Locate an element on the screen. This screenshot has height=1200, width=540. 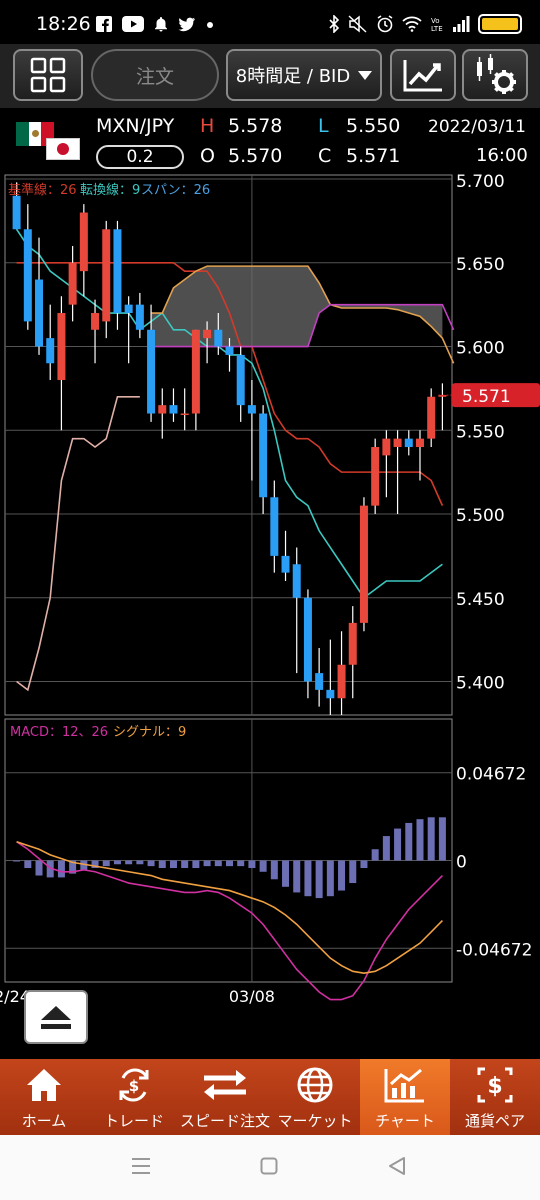
eject-icon is located at coordinates (56, 1012).